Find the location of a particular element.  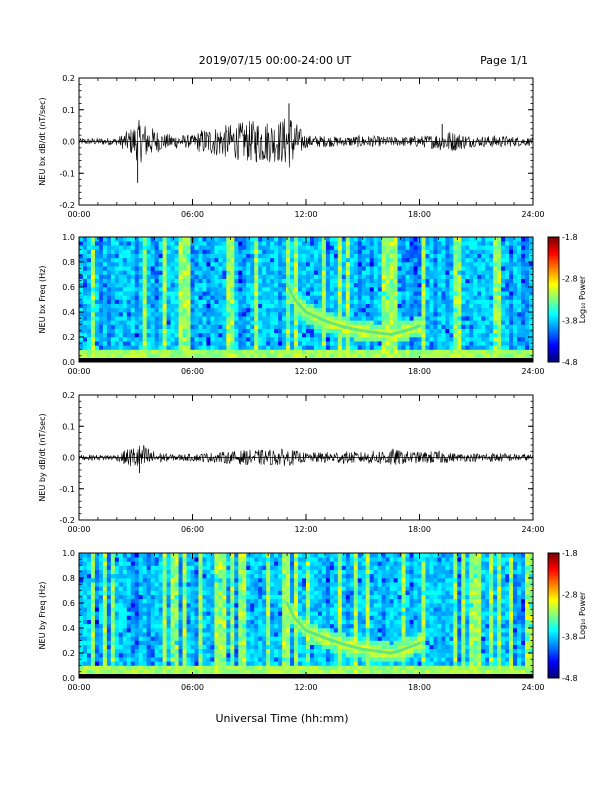

colorbar-step is located at coordinates (553, 259).